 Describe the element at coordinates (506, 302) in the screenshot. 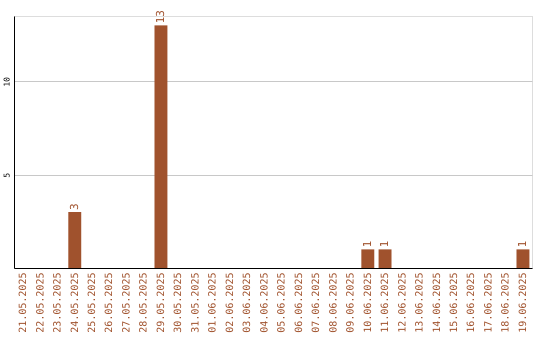

I see `x-tick-label: 18.06.2025` at that location.